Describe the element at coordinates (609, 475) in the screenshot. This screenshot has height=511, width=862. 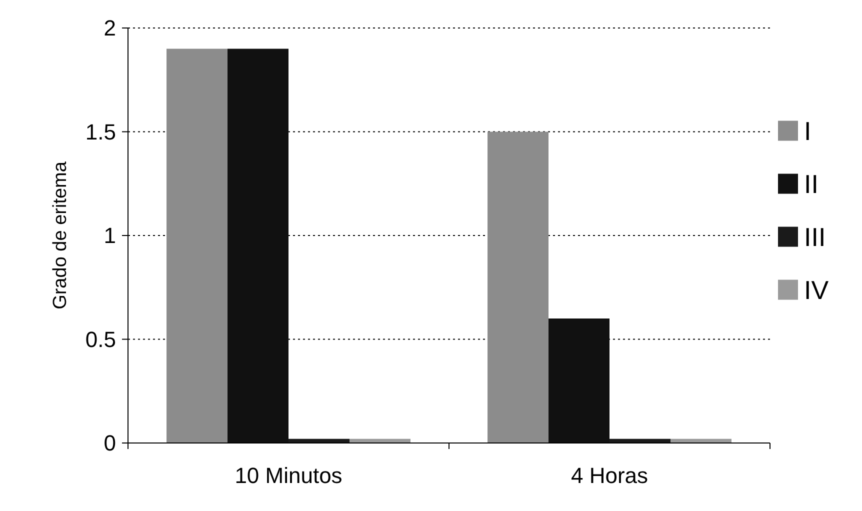
I see `x-tick-label: 4 Horas` at that location.